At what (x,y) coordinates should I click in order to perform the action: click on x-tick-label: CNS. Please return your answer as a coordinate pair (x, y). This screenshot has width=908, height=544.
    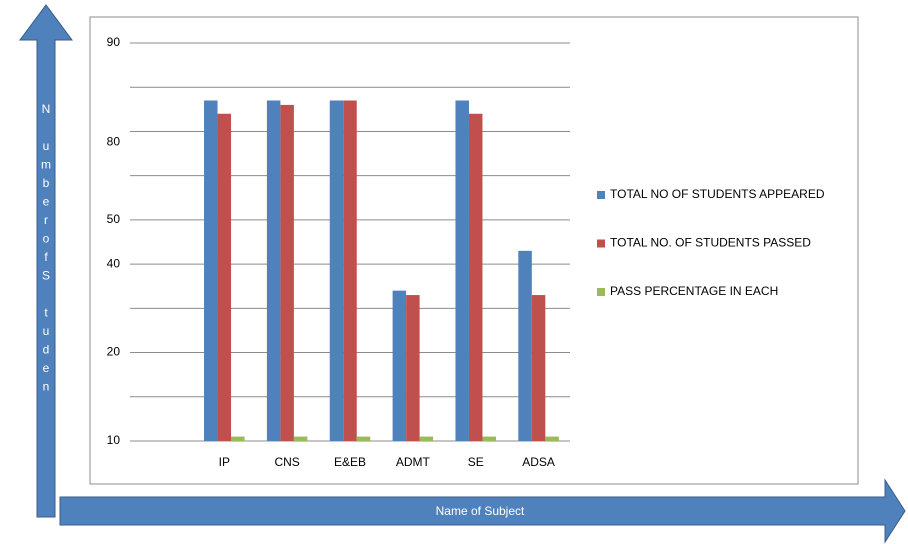
    Looking at the image, I should click on (286, 462).